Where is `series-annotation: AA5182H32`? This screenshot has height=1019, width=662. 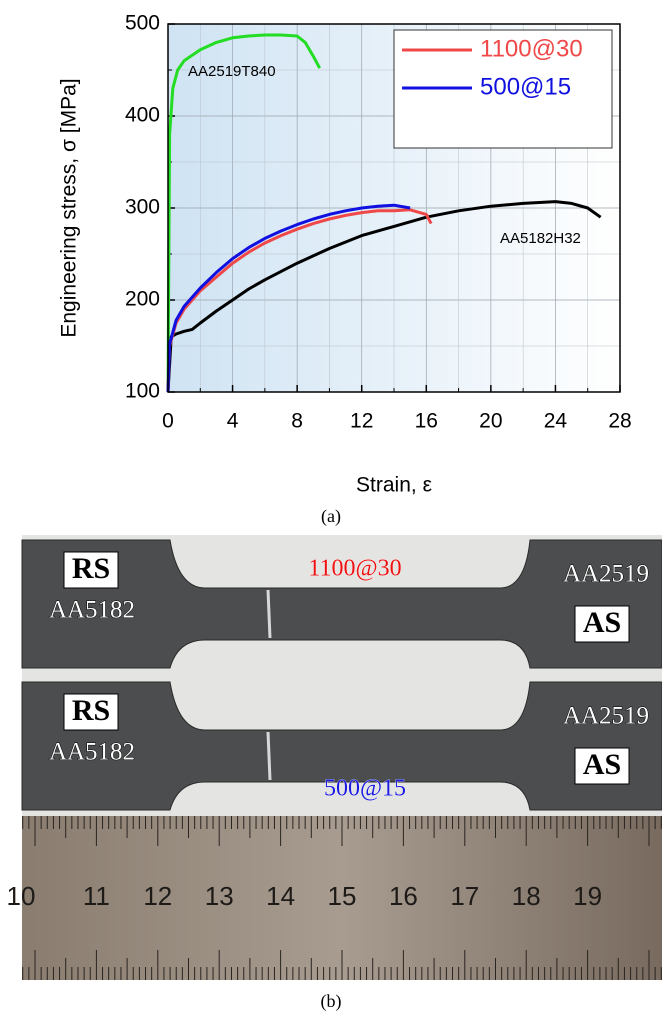 series-annotation: AA5182H32 is located at coordinates (540, 238).